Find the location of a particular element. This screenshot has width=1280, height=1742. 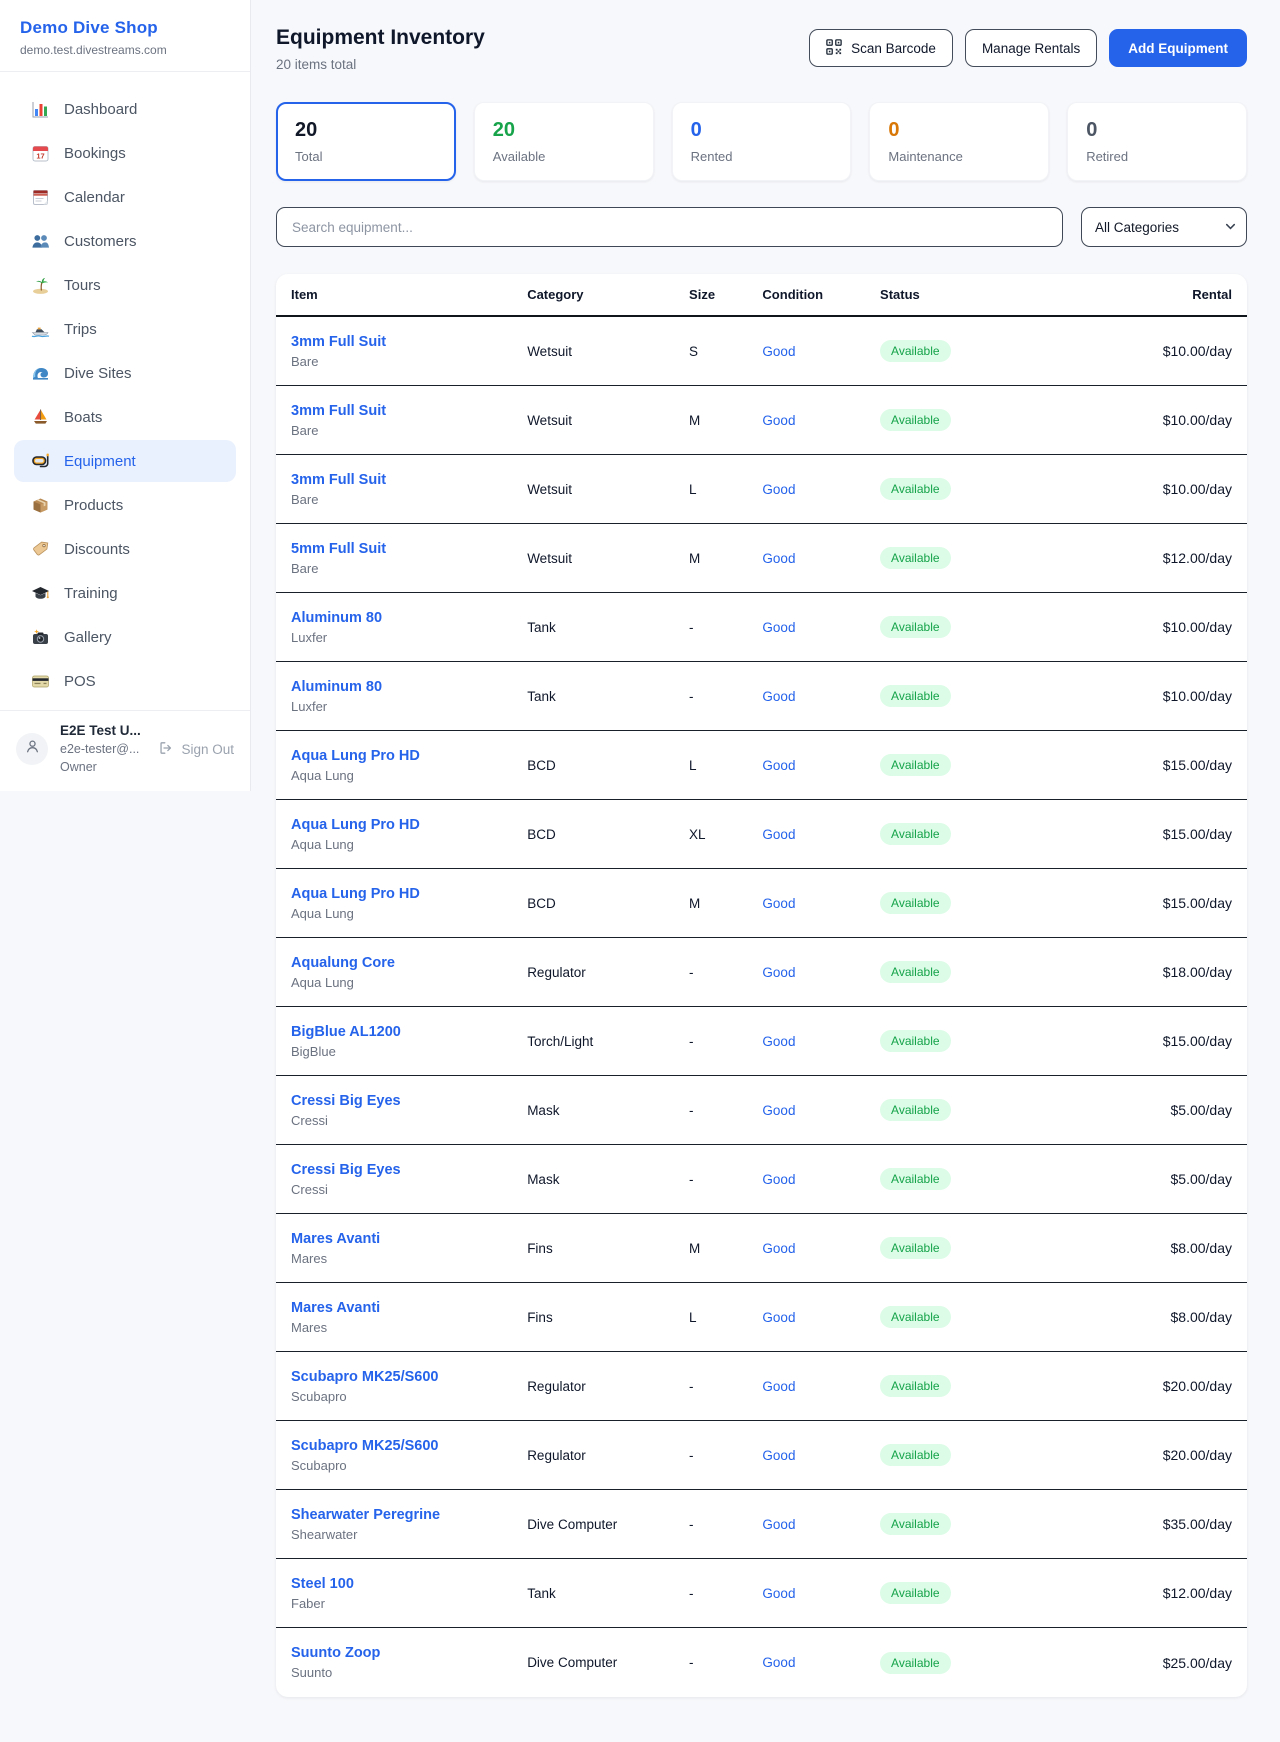

sidebar-item-customers: Customers is located at coordinates (125, 241).